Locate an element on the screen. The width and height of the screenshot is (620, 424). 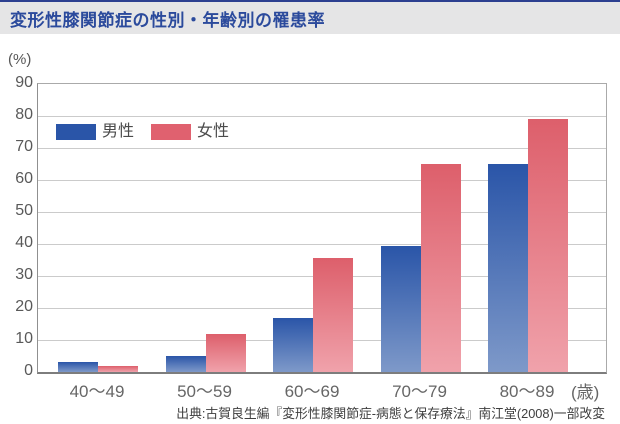
y-axis-tick-80: 80 is located at coordinates (24, 114).